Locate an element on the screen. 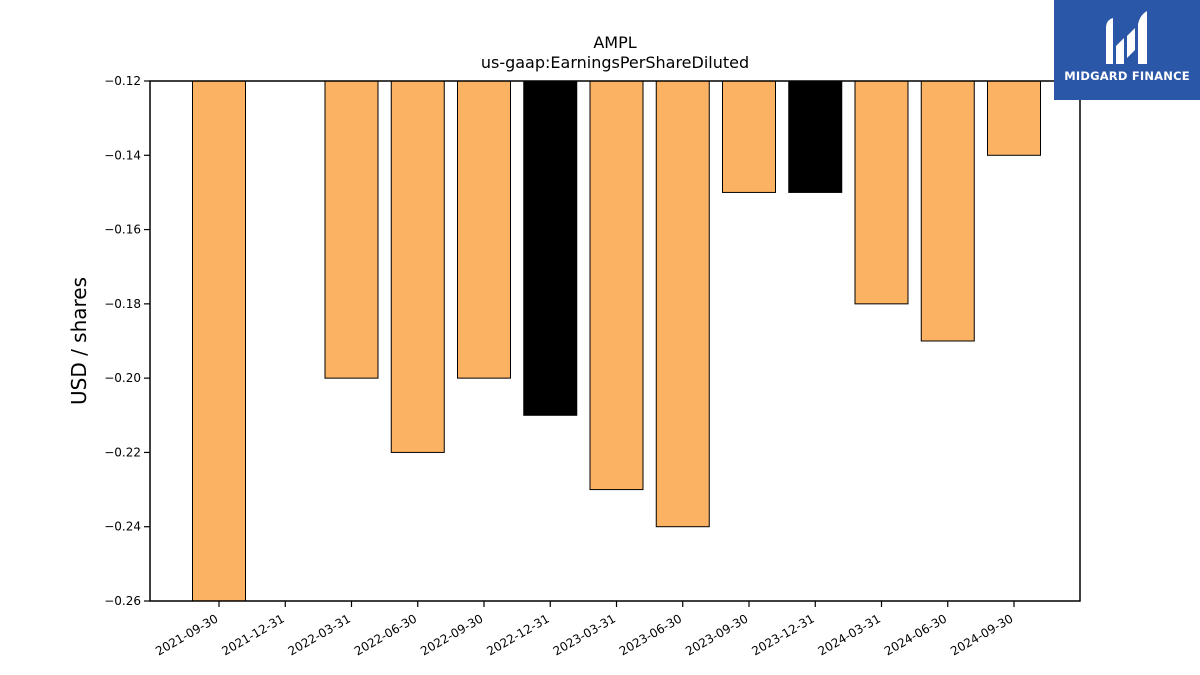 The width and height of the screenshot is (1200, 675). x-tick-label: 2021-09-30 is located at coordinates (186, 634).